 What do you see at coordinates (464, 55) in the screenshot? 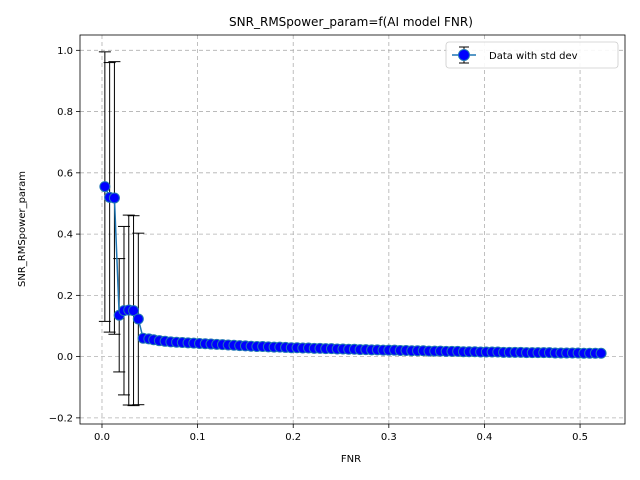
I see `legend-marker` at bounding box center [464, 55].